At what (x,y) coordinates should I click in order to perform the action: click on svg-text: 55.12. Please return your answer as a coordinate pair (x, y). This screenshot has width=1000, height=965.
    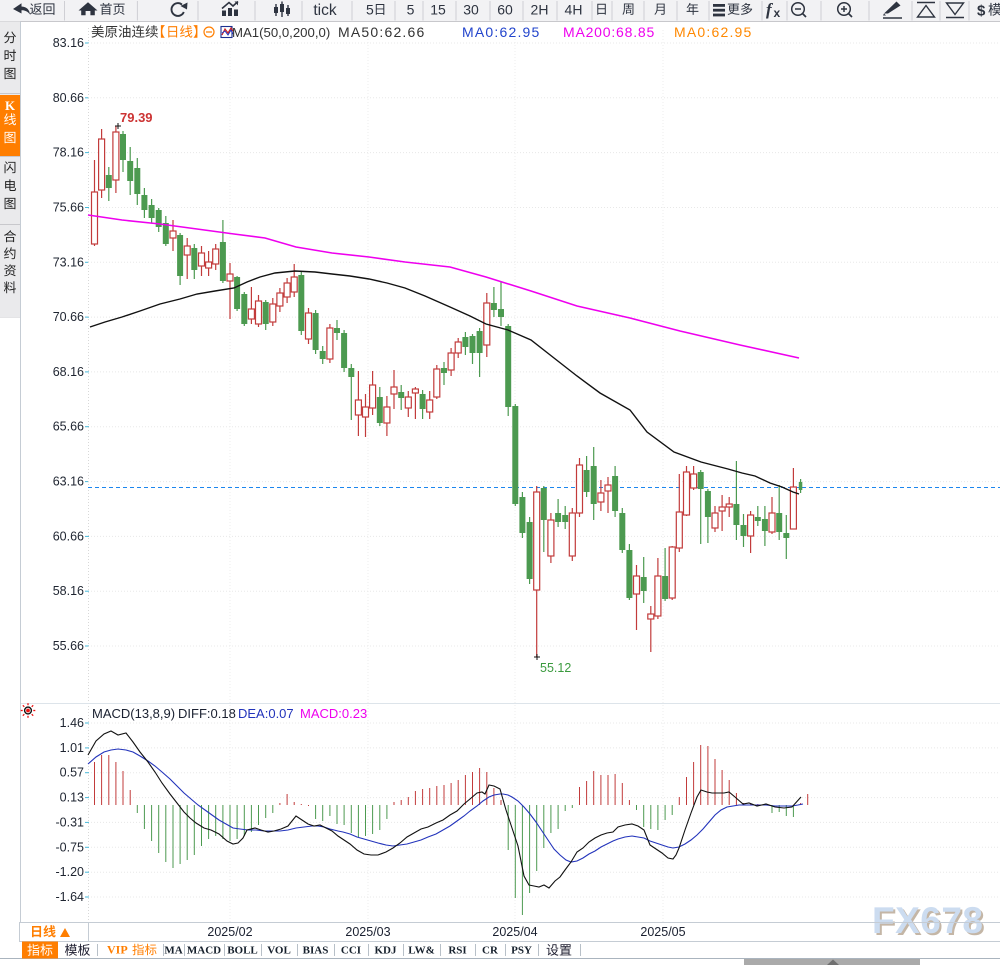
    Looking at the image, I should click on (555, 668).